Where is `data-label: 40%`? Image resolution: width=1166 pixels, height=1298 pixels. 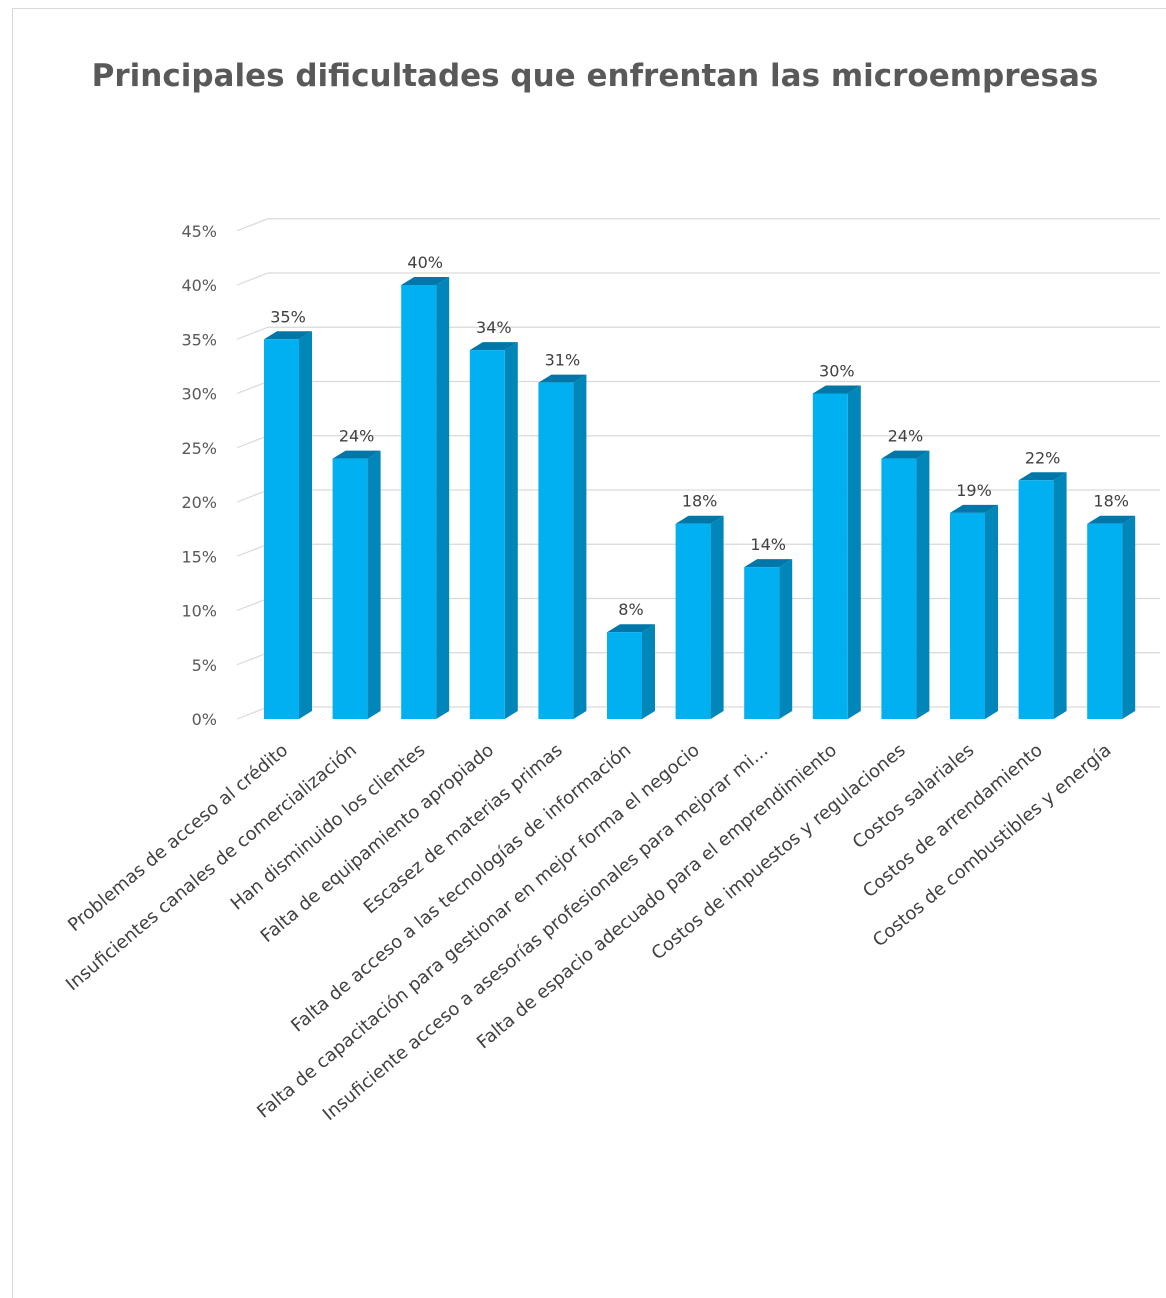
data-label: 40% is located at coordinates (425, 262).